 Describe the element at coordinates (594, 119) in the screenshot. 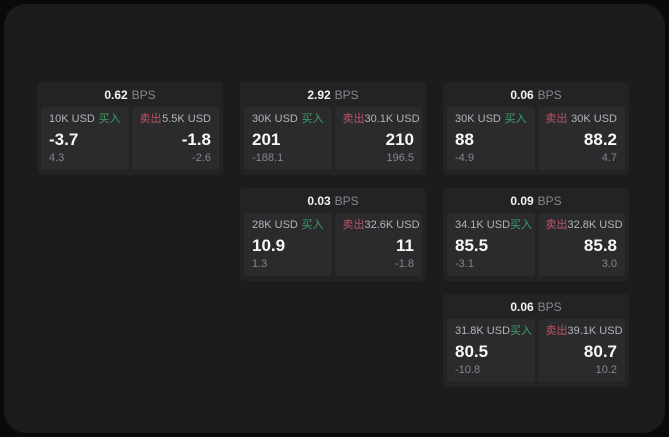

I see `sell-amount: 30K USD` at that location.